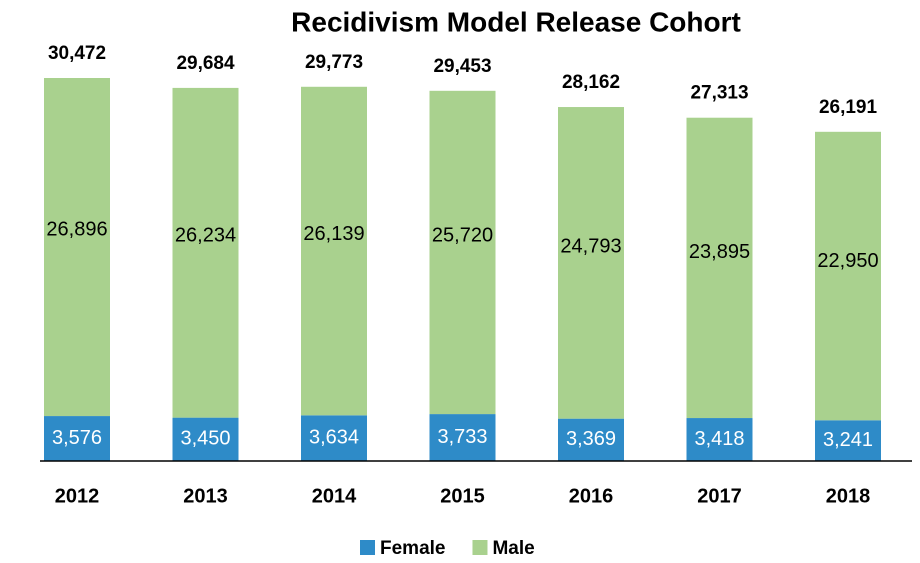  I want to click on data-label: 3,450, so click(205, 439).